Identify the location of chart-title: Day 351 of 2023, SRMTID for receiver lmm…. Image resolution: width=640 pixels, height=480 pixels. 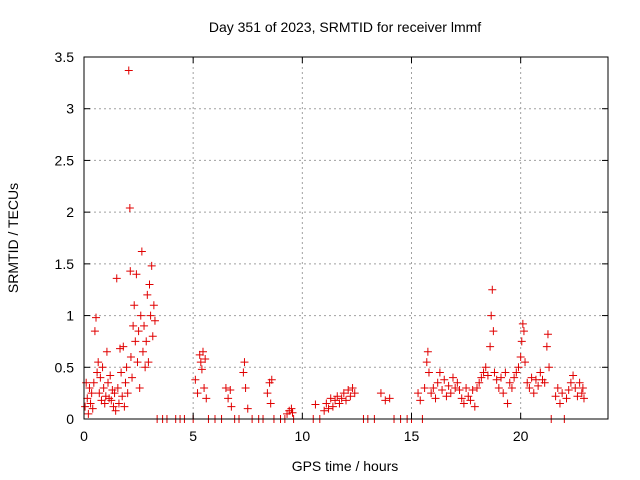
(345, 27).